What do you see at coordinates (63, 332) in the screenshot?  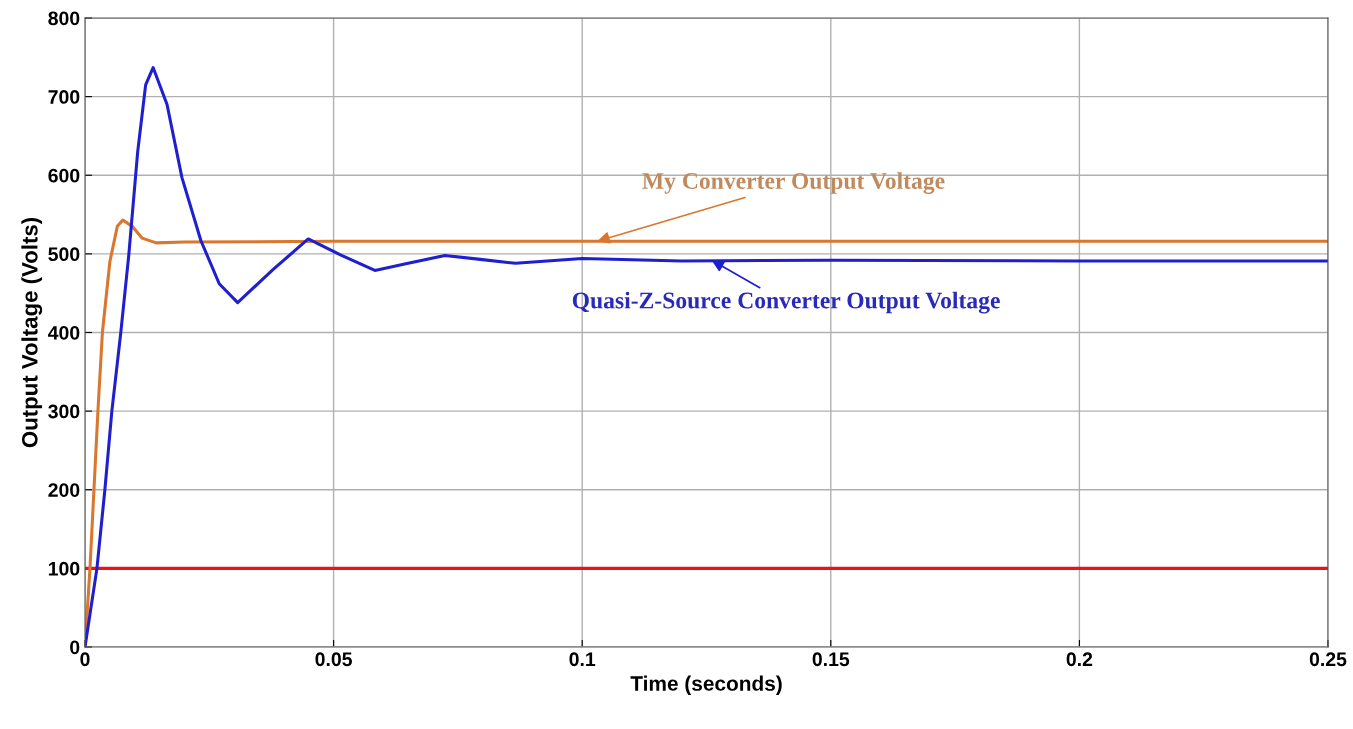 I see `y-tick-label: 400` at bounding box center [63, 332].